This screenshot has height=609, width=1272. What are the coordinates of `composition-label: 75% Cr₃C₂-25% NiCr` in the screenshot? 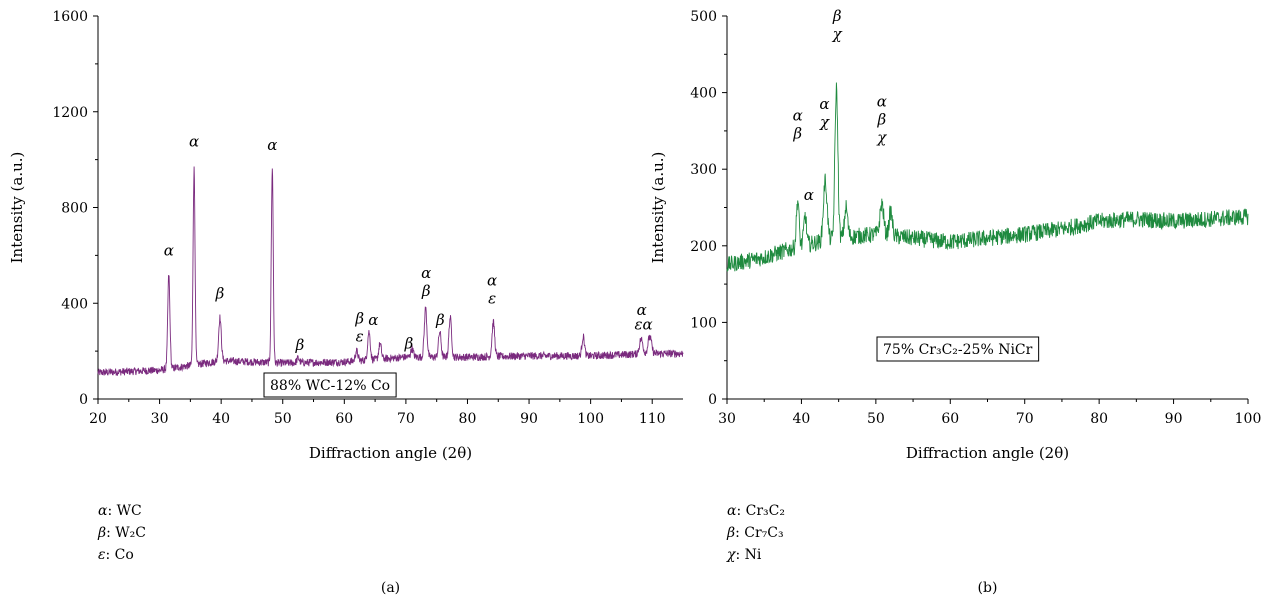 It's located at (958, 350).